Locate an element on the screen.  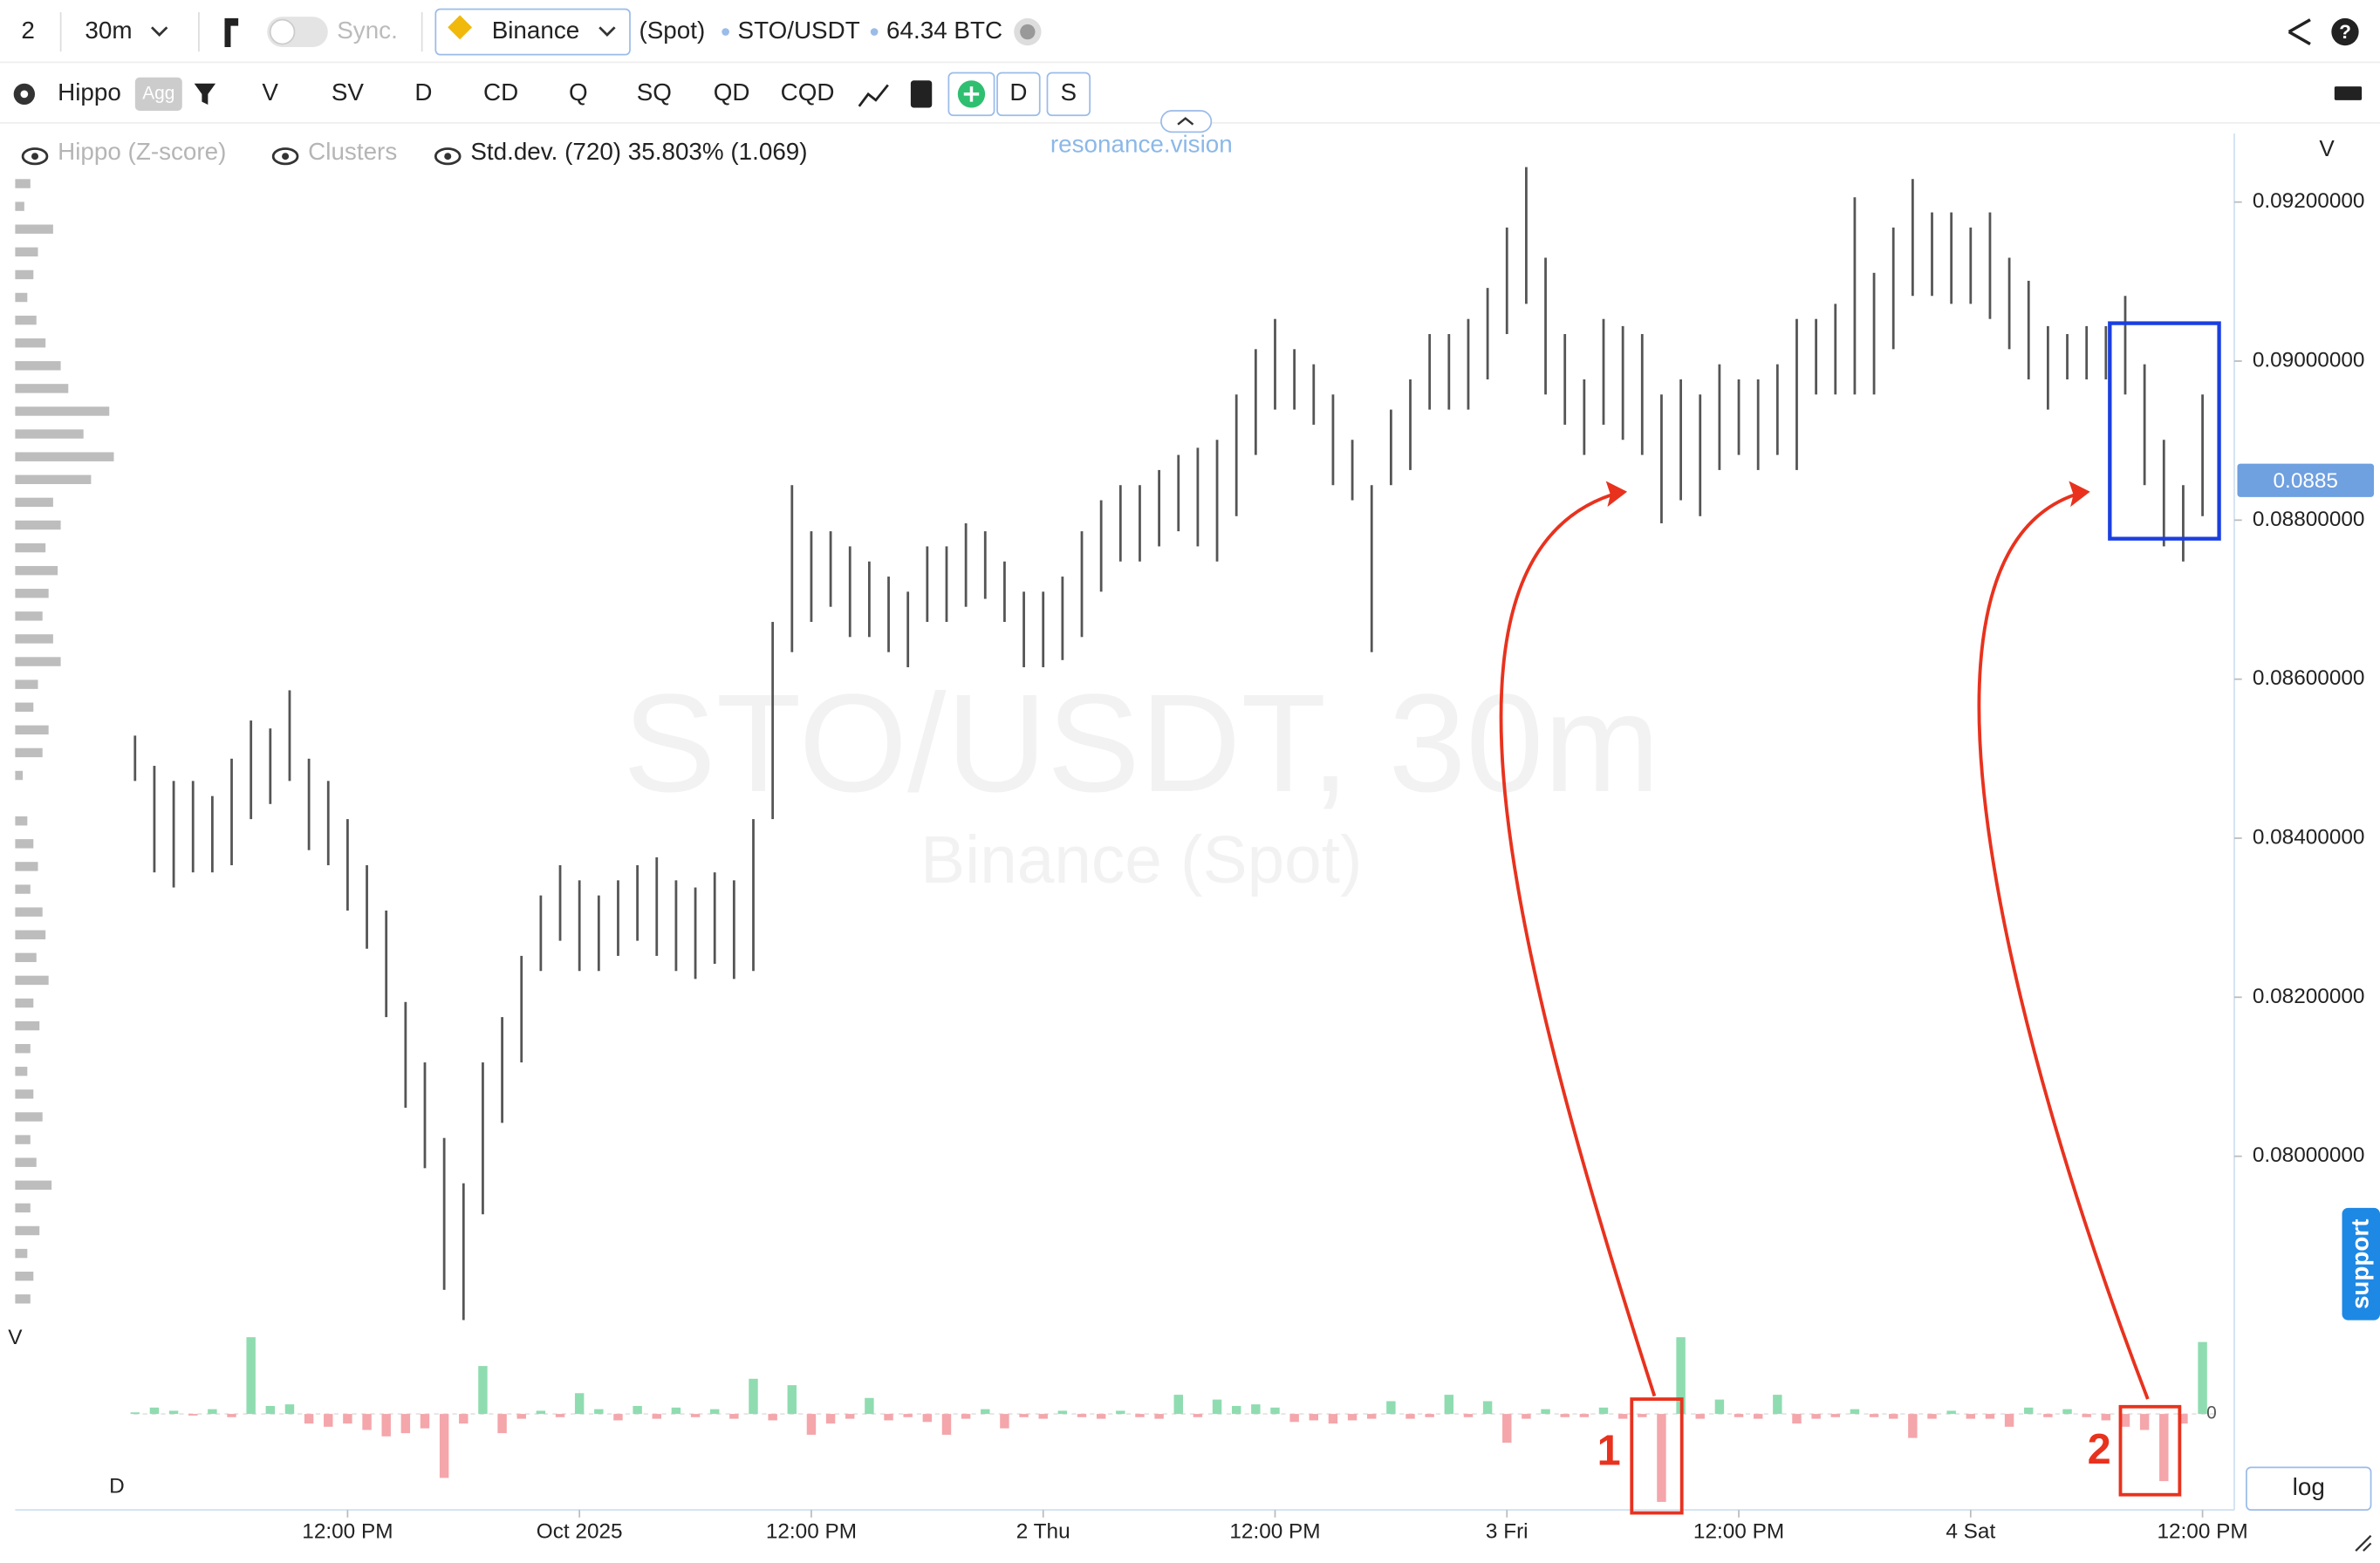
annotation-box is located at coordinates (1657, 1456).